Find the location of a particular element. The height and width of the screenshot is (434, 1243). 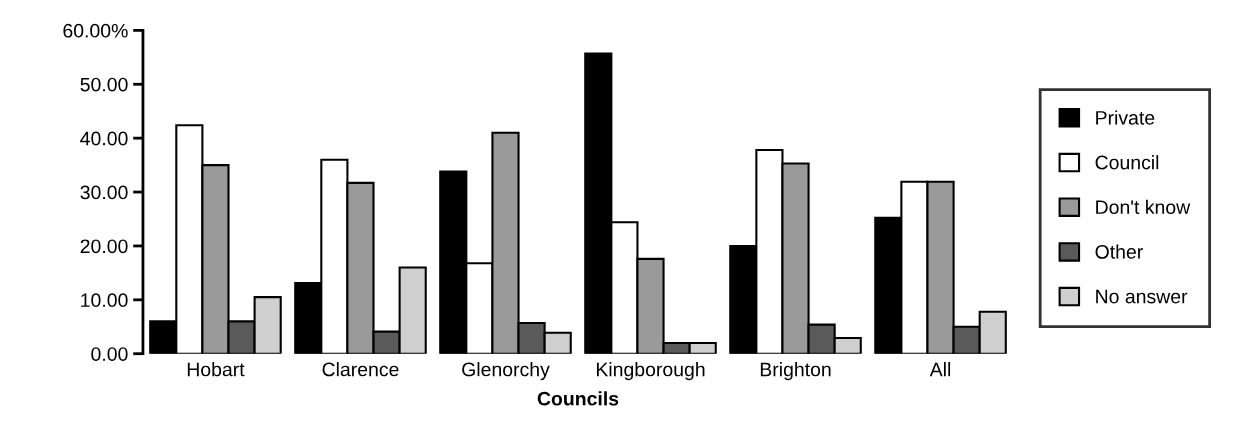

legend-label: Don't know is located at coordinates (1143, 207).